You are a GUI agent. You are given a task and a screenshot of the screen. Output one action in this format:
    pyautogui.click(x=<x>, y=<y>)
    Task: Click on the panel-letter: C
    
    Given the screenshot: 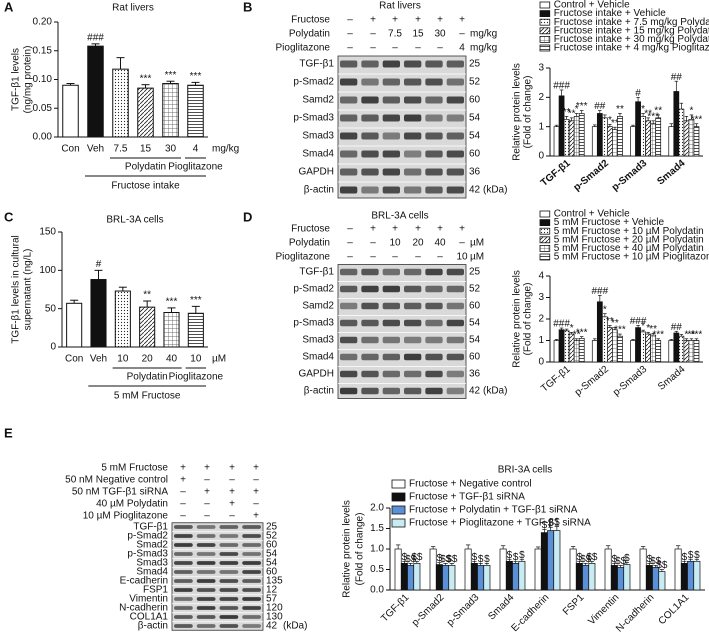 What is the action you would take?
    pyautogui.click(x=9, y=216)
    